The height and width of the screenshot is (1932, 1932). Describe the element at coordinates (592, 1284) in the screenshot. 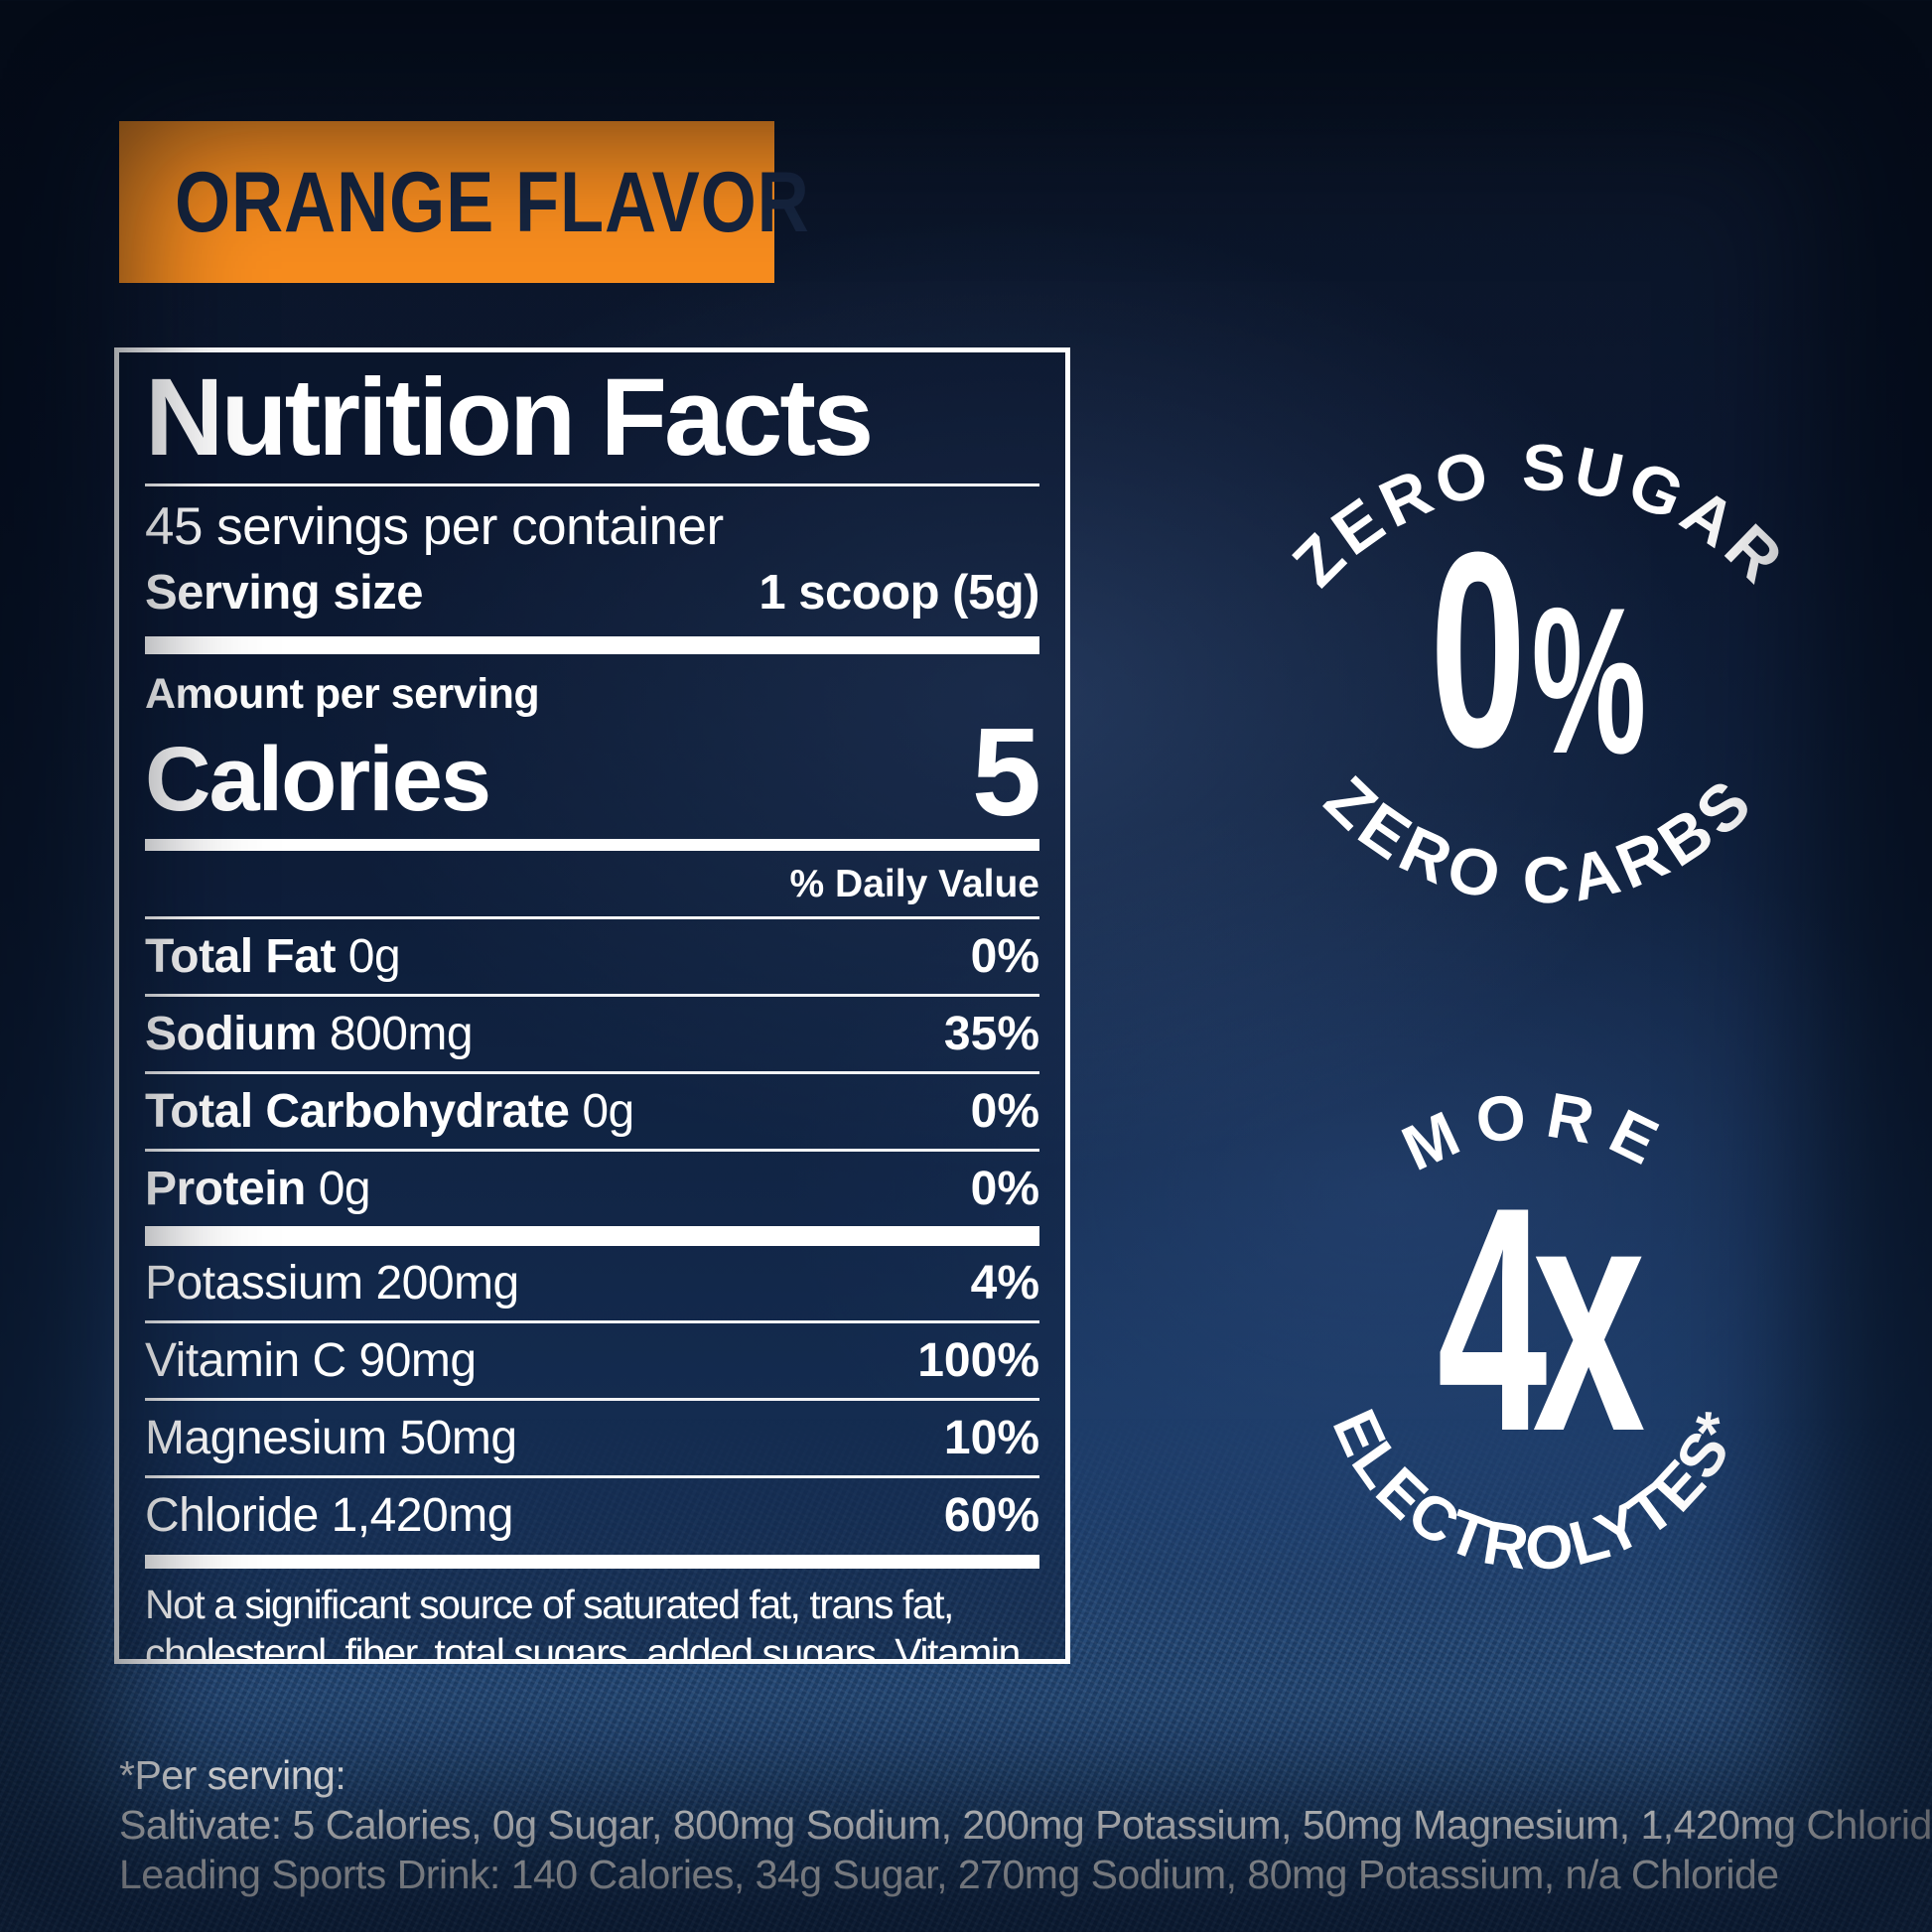

I see `nutrient-row-potassium: Potassium 200mg 4%` at that location.